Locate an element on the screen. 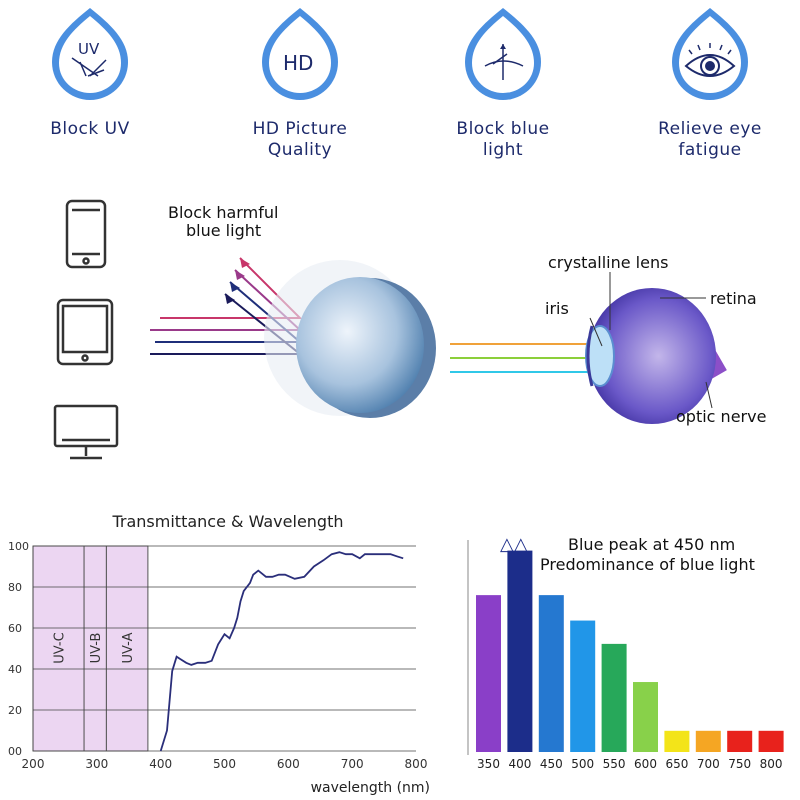 This screenshot has width=800, height=800. monitor-icon is located at coordinates (86, 432).